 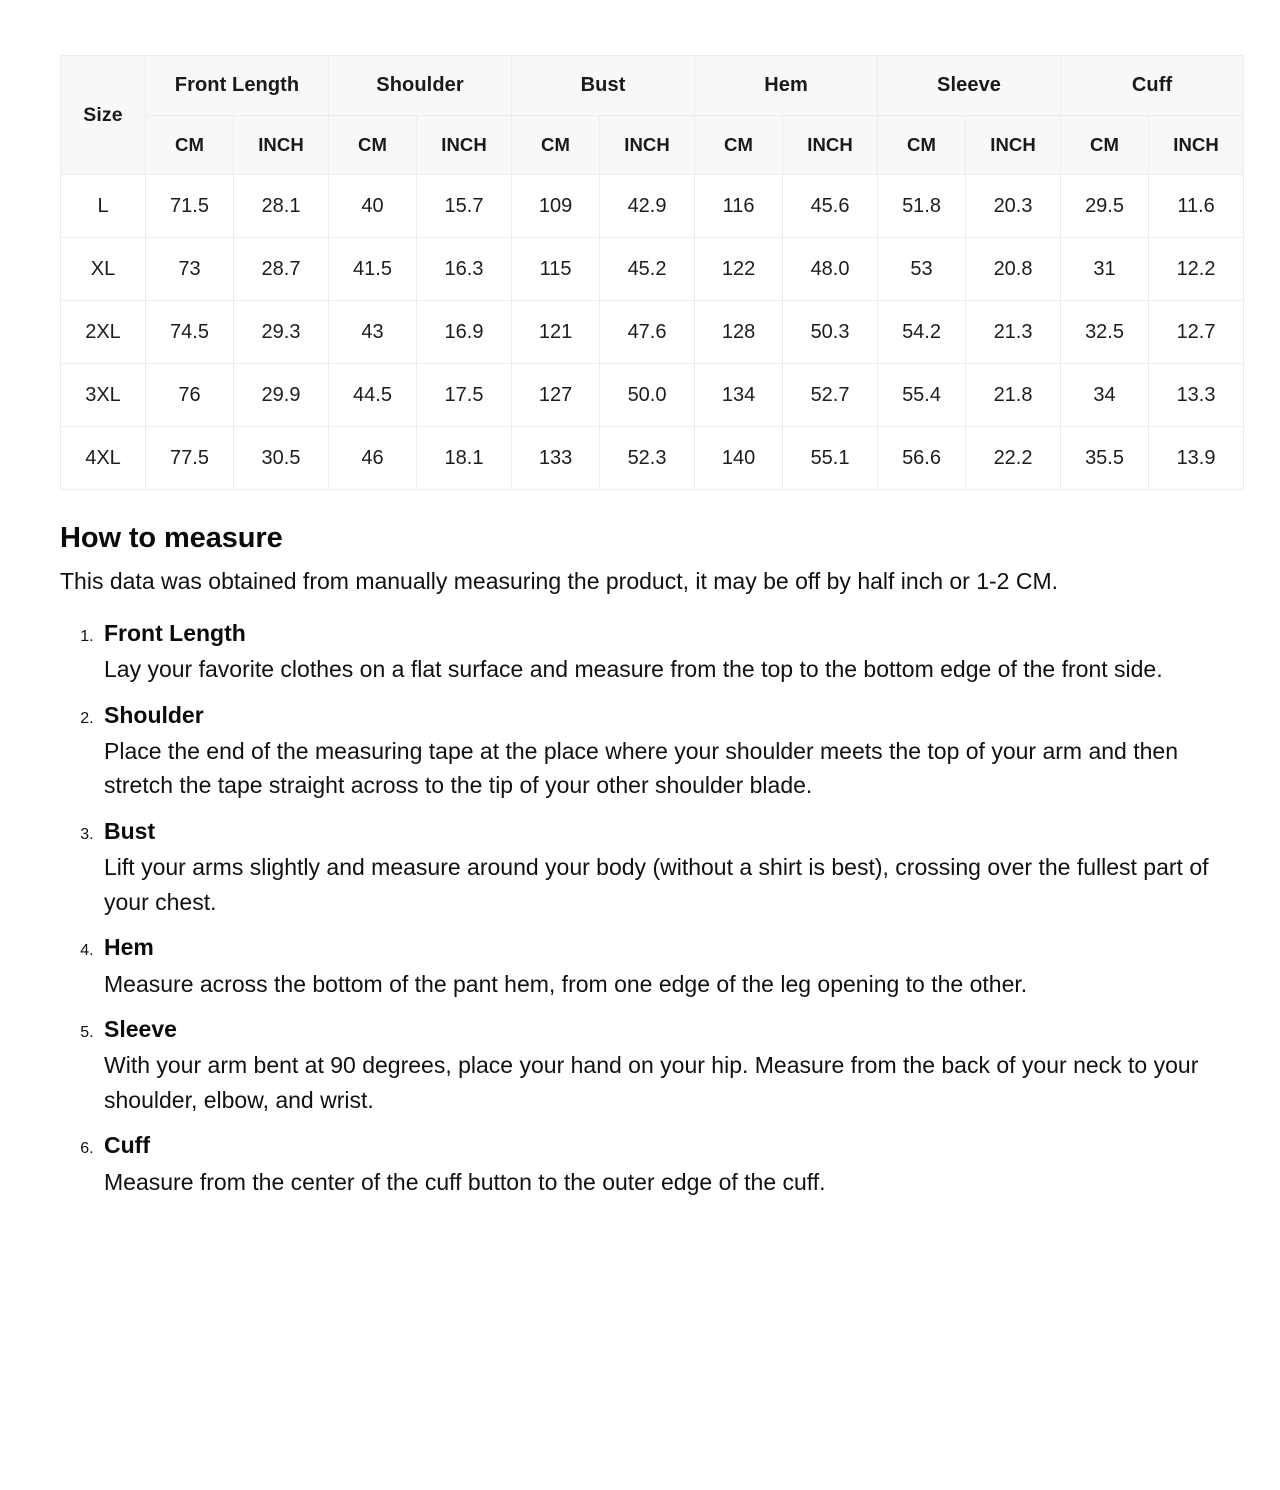 What do you see at coordinates (830, 332) in the screenshot?
I see `cell-value: 50.3` at bounding box center [830, 332].